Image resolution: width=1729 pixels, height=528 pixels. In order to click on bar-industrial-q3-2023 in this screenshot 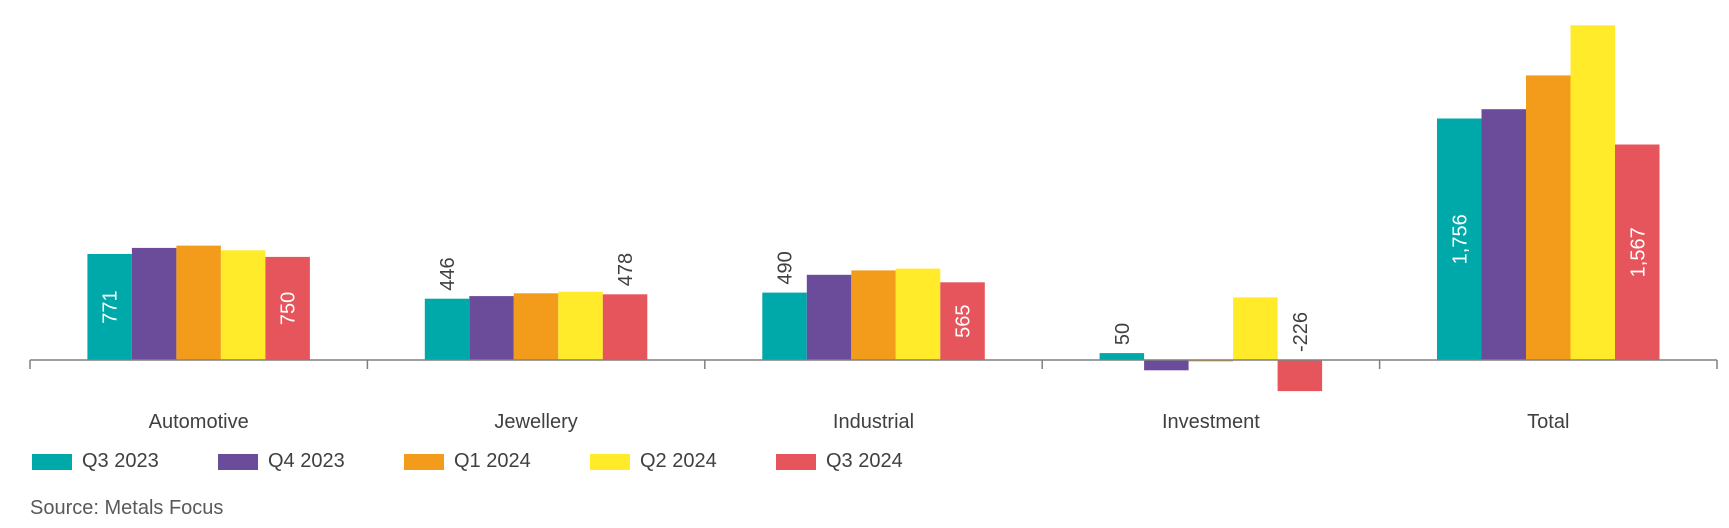, I will do `click(784, 326)`.